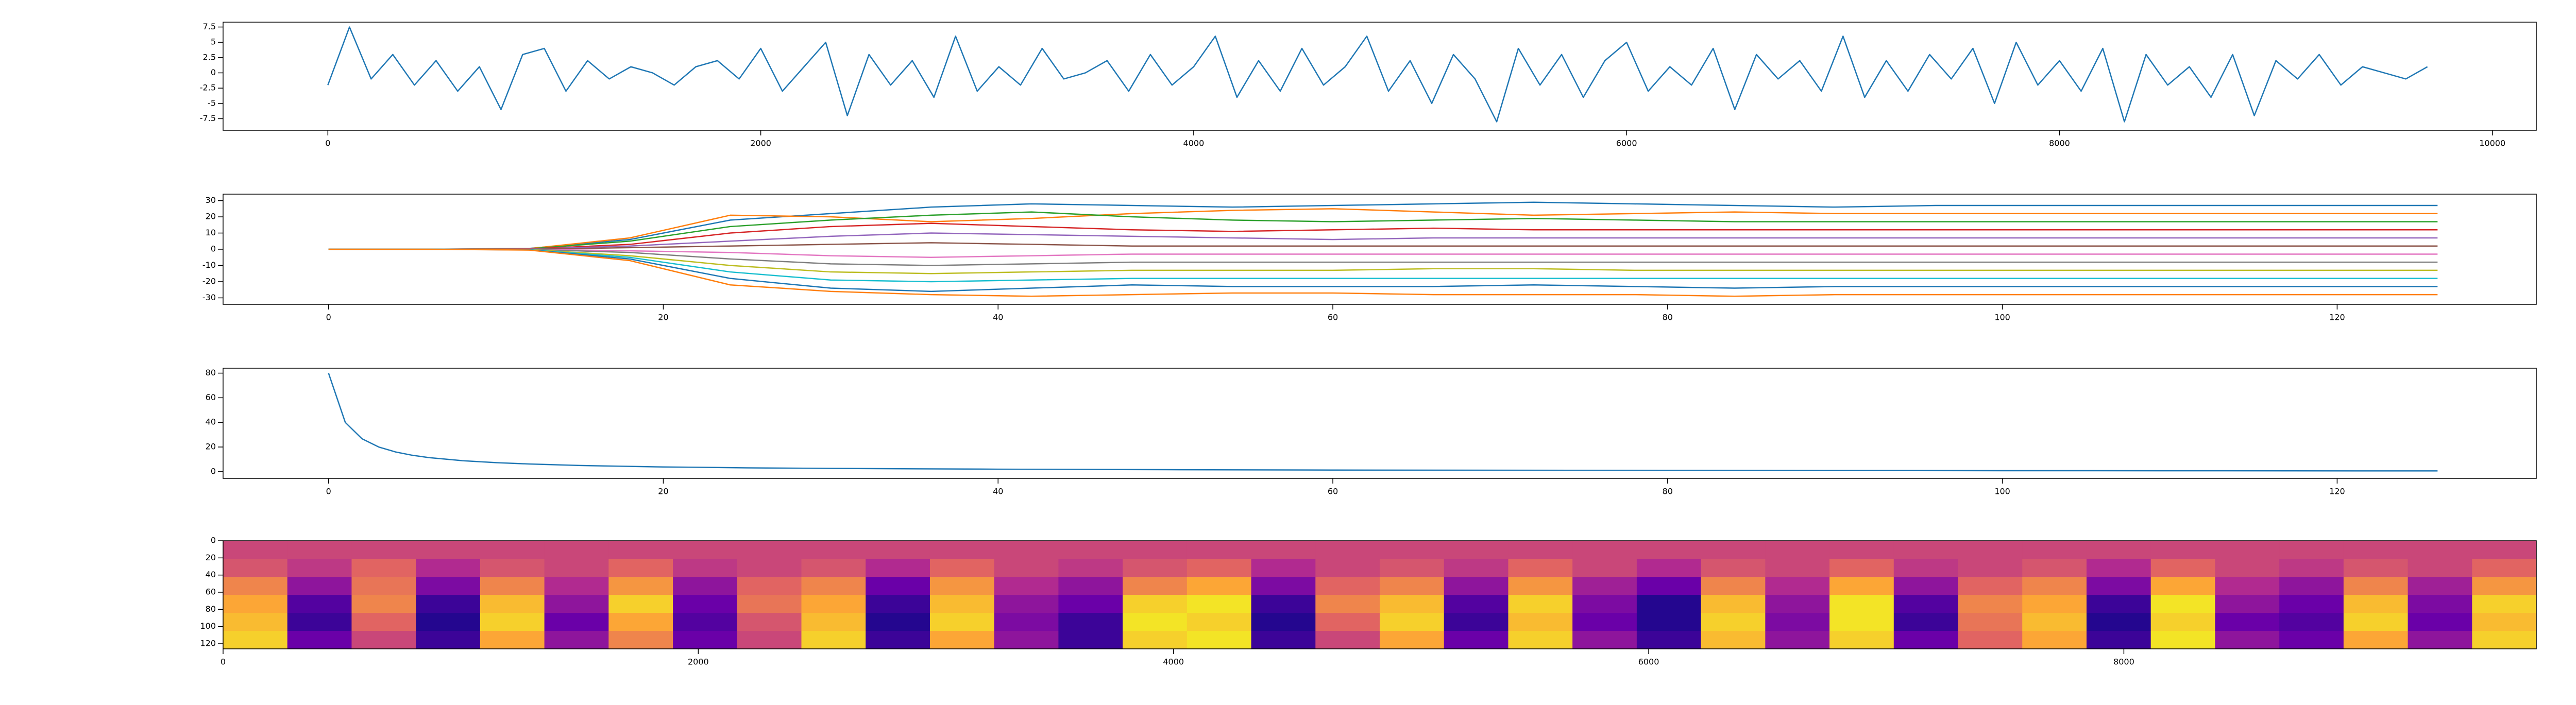  Describe the element at coordinates (998, 492) in the screenshot. I see `x-tick-label: 40` at that location.